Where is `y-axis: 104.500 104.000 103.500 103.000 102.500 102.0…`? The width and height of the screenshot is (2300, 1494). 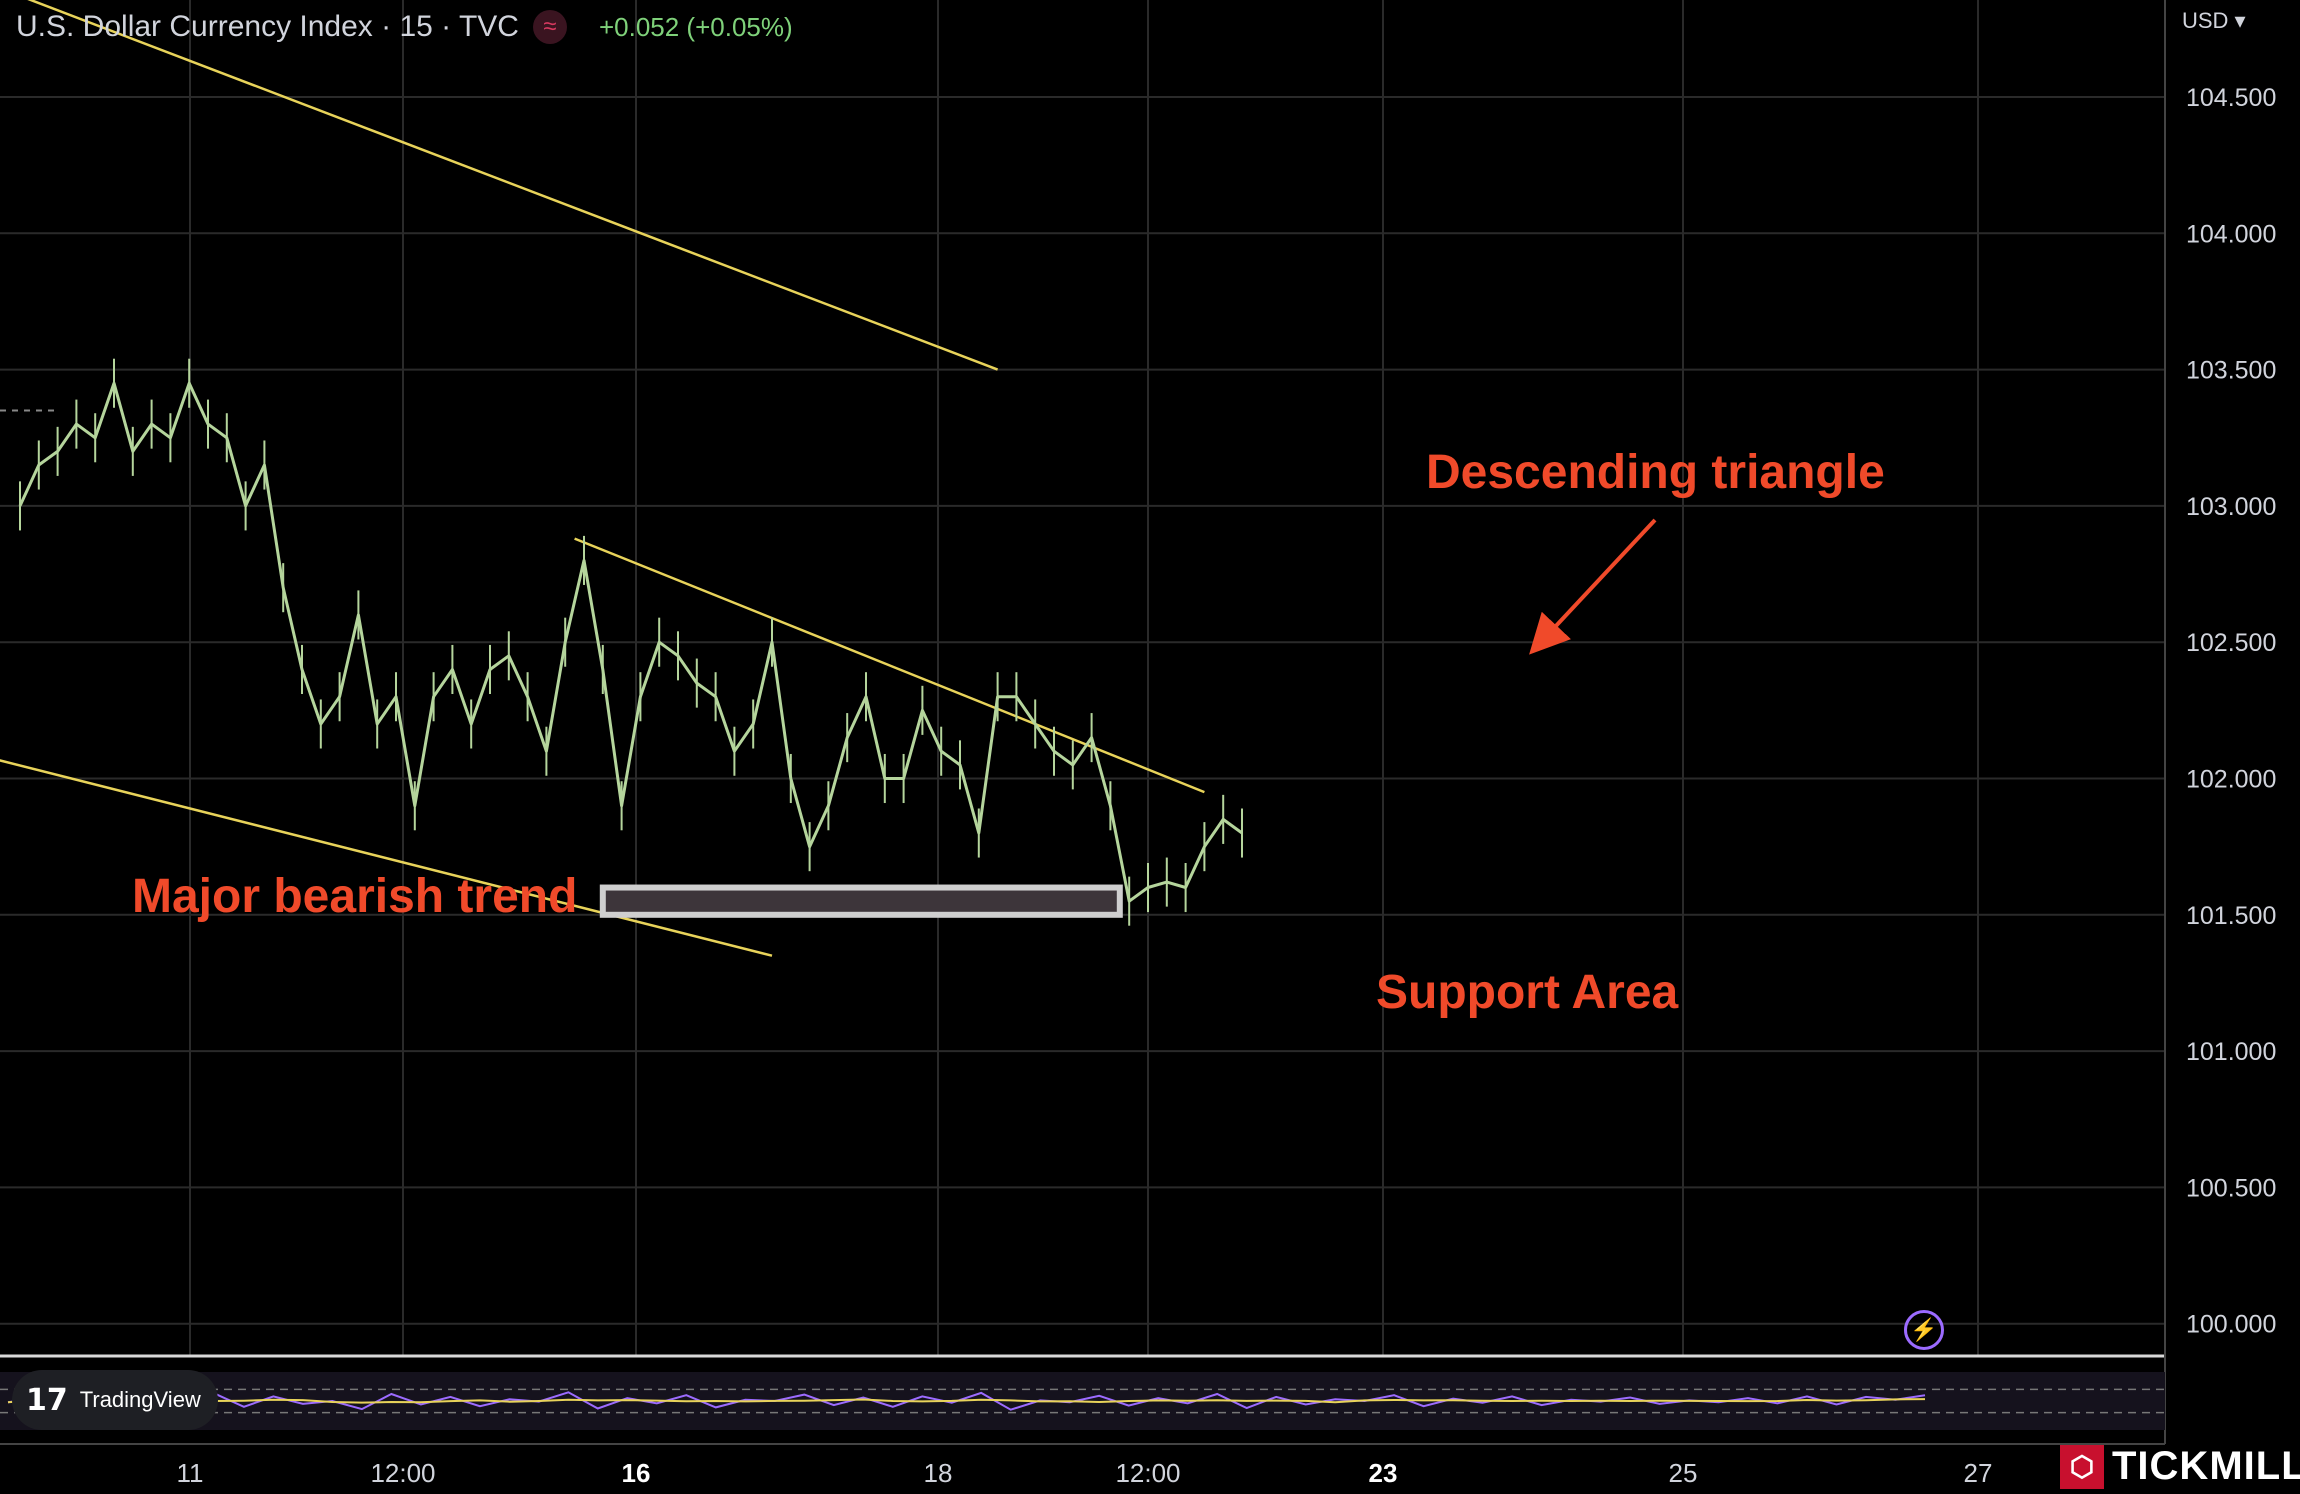
y-axis: 104.500 104.000 103.500 103.000 102.500 102.0… is located at coordinates (2231, 711).